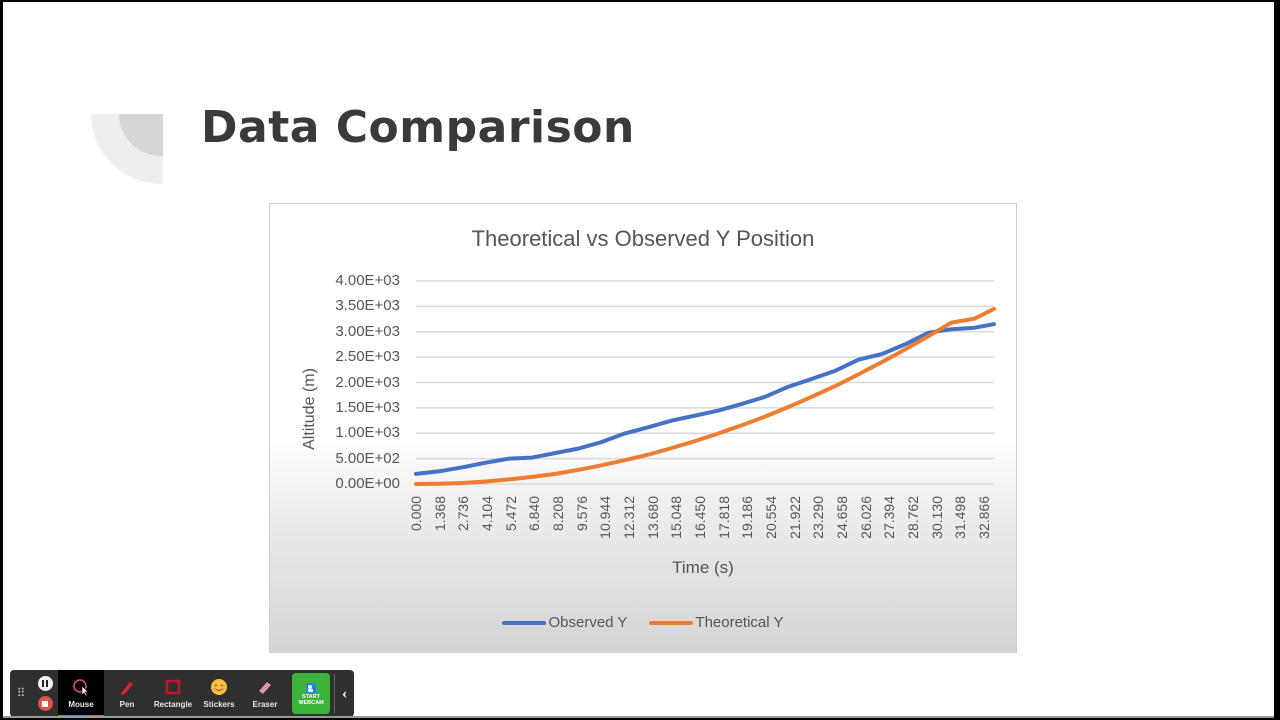  What do you see at coordinates (510, 514) in the screenshot?
I see `x-tick-label: 5.472` at bounding box center [510, 514].